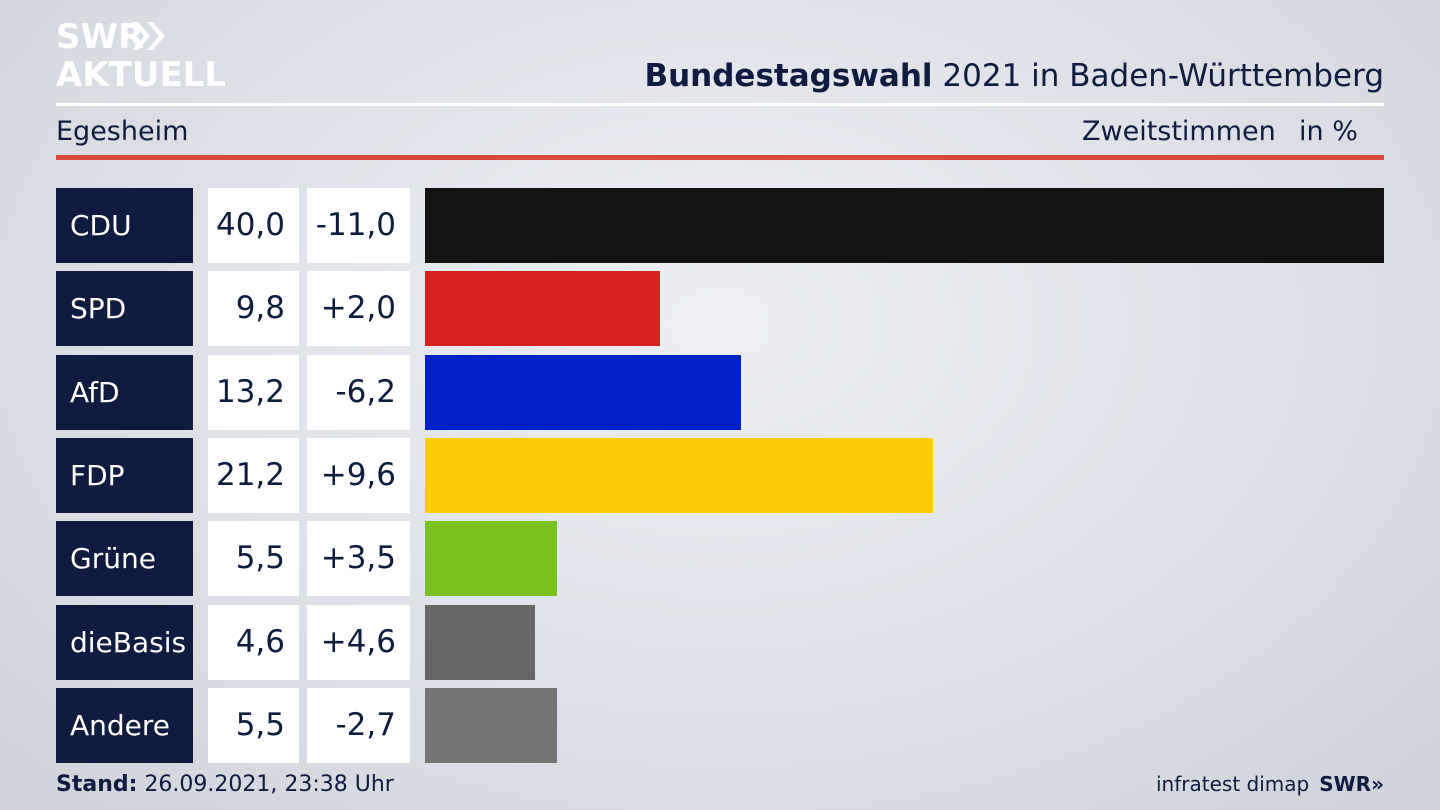  Describe the element at coordinates (100, 37) in the screenshot. I see `logo-line1: SWR` at that location.